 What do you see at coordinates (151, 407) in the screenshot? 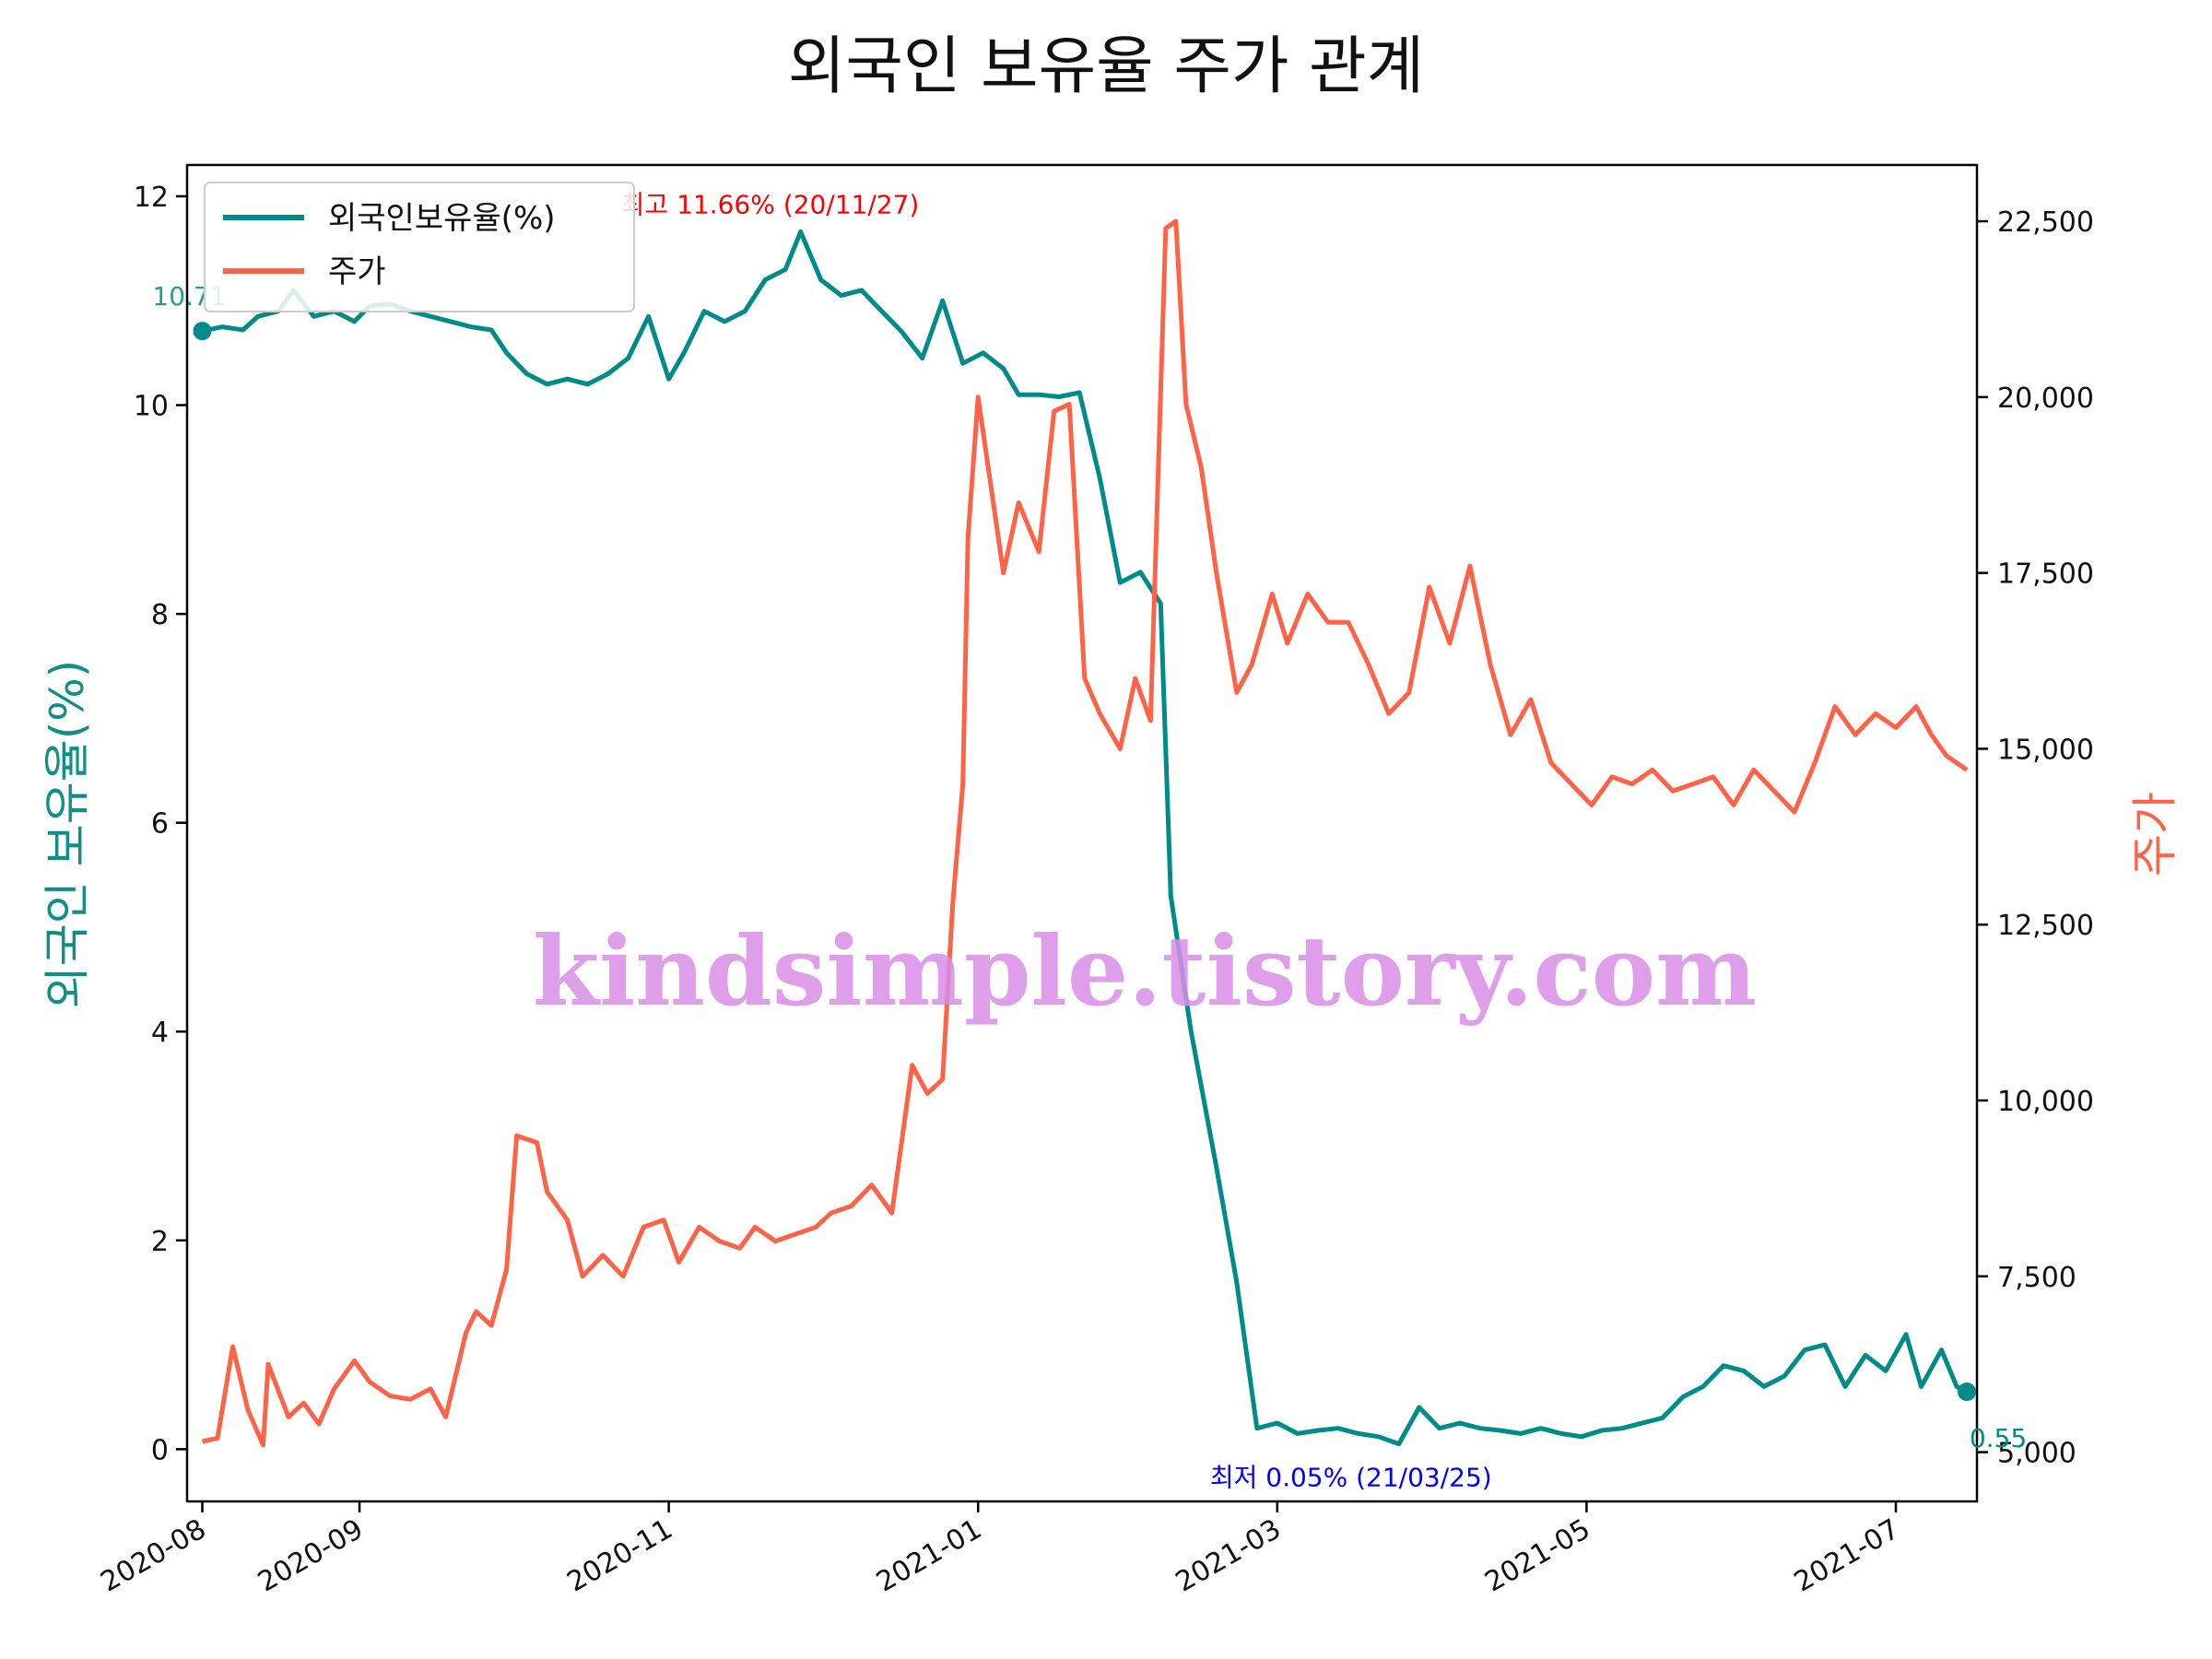
I see `y-left-tick-label: 10` at bounding box center [151, 407].